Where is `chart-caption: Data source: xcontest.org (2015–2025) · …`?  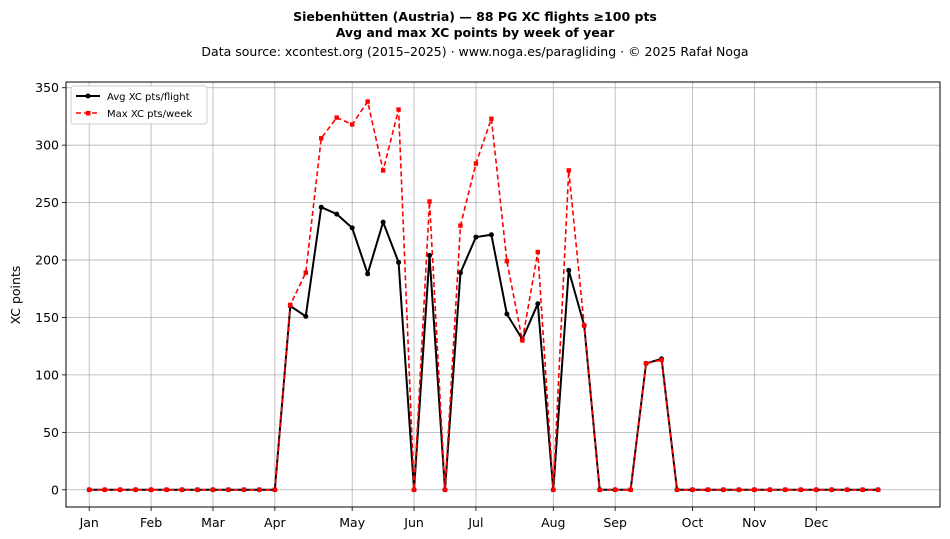
chart-caption: Data source: xcontest.org (2015–2025) · … is located at coordinates (474, 51).